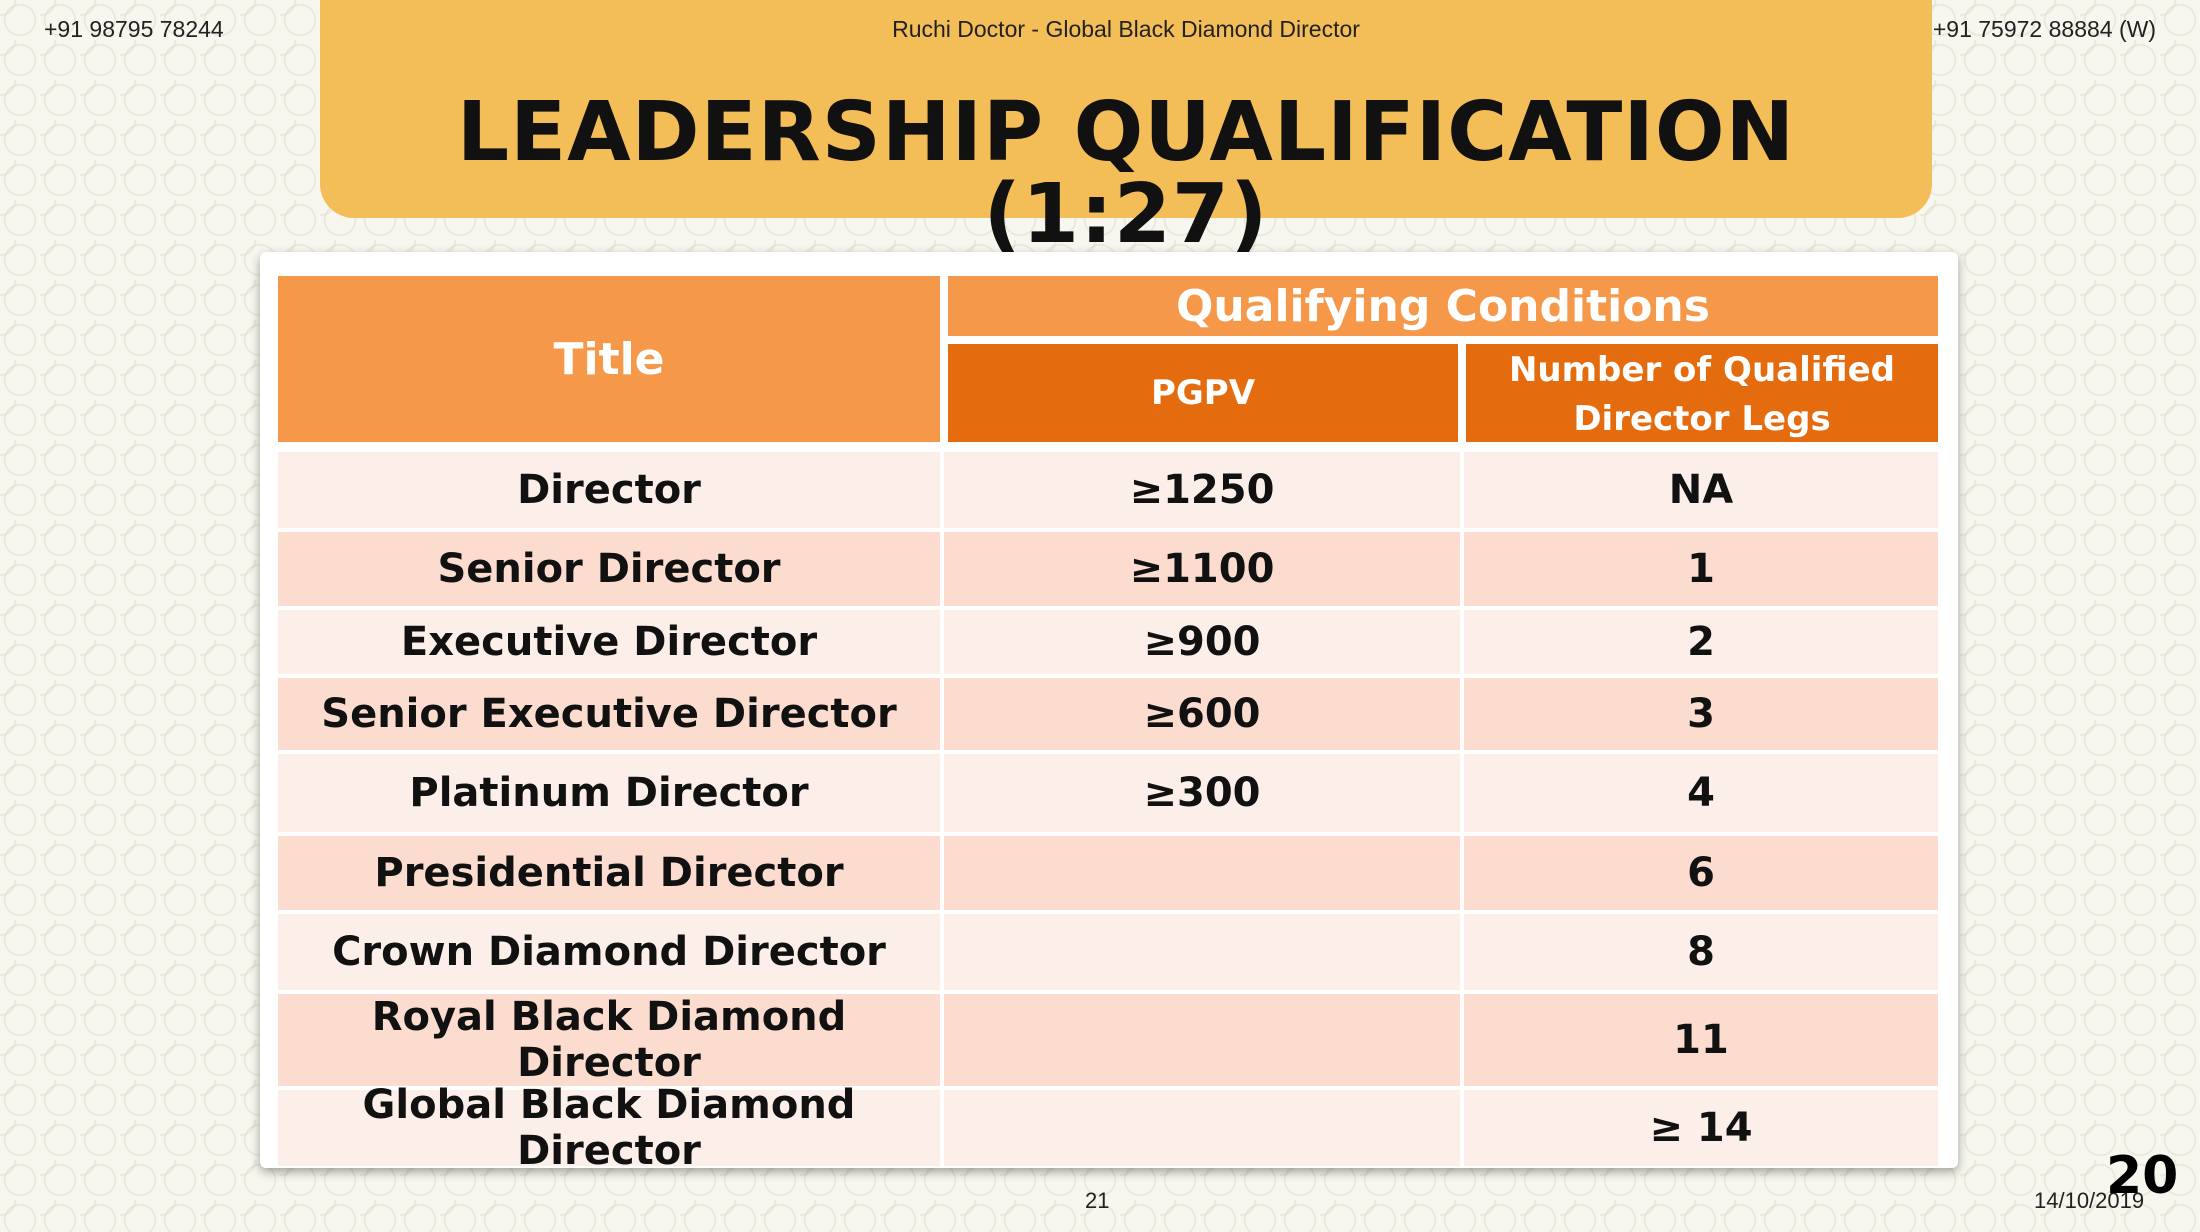 The height and width of the screenshot is (1232, 2200). Describe the element at coordinates (1702, 393) in the screenshot. I see `header-director-legs: Number of Qualified Director Legs` at that location.